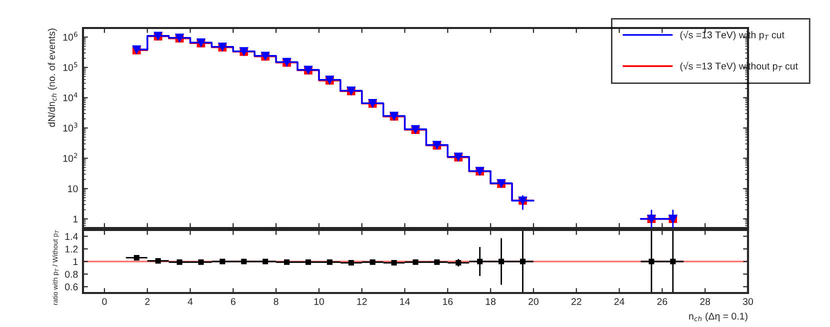 This screenshot has height=327, width=830. Describe the element at coordinates (319, 301) in the screenshot. I see `x-tick-label: 10` at that location.